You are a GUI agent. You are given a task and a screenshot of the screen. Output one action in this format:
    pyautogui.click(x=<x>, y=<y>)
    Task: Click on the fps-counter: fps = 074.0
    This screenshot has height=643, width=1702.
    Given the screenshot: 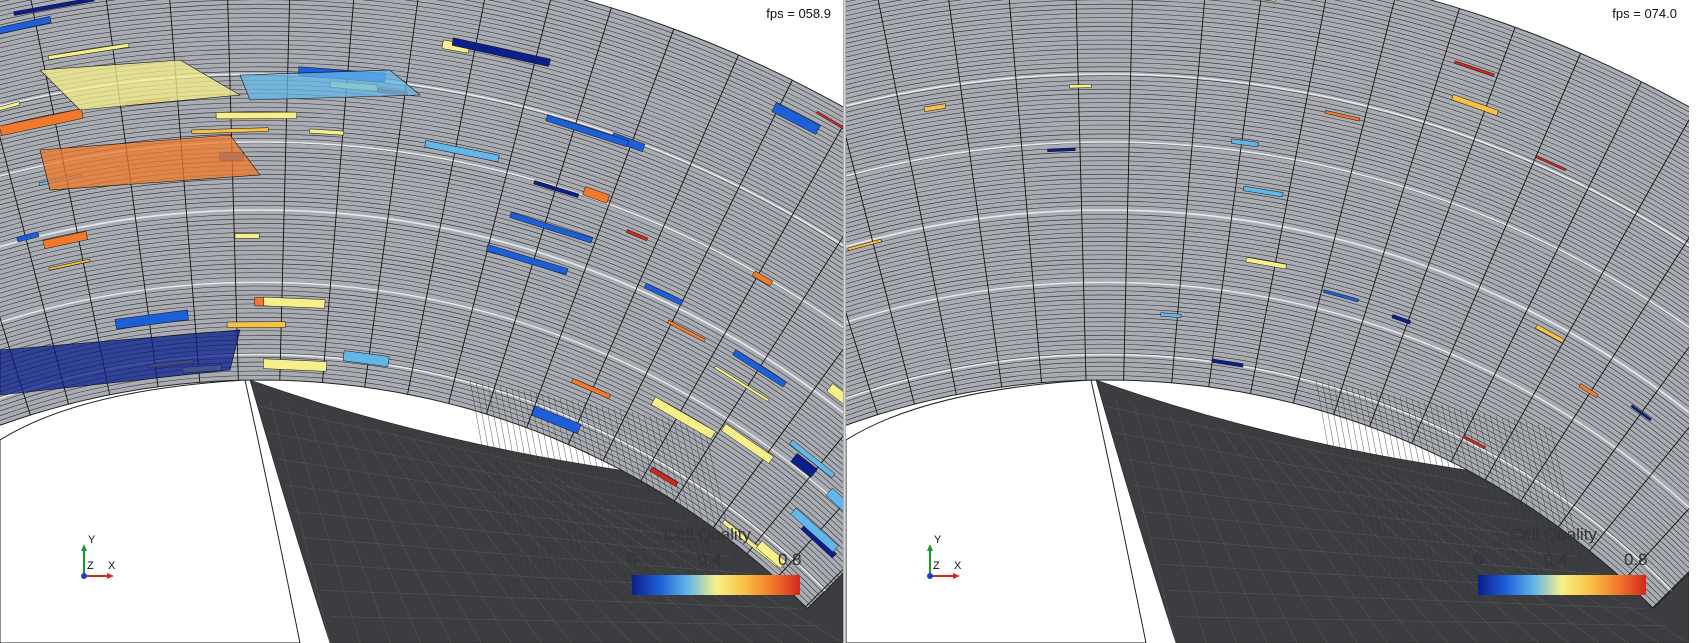 What is the action you would take?
    pyautogui.click(x=1644, y=13)
    